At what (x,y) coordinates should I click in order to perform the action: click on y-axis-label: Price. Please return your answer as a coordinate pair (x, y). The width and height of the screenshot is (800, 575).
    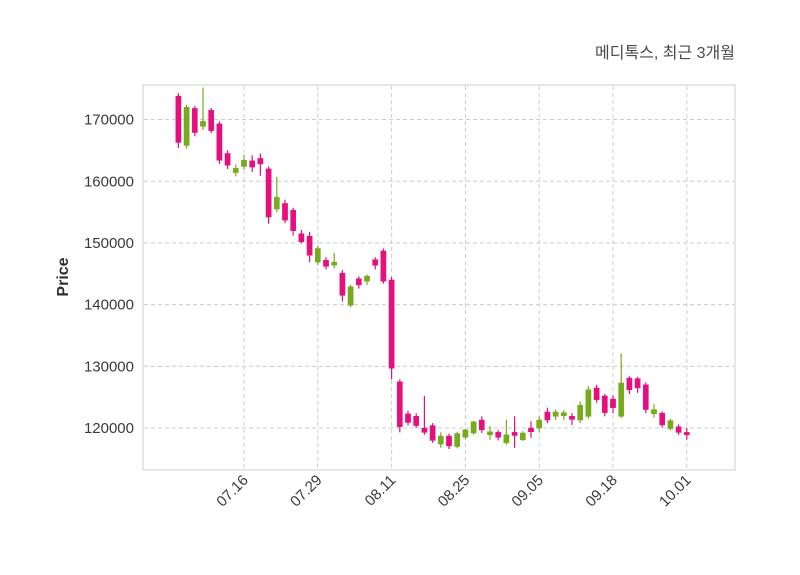
    Looking at the image, I should click on (63, 276).